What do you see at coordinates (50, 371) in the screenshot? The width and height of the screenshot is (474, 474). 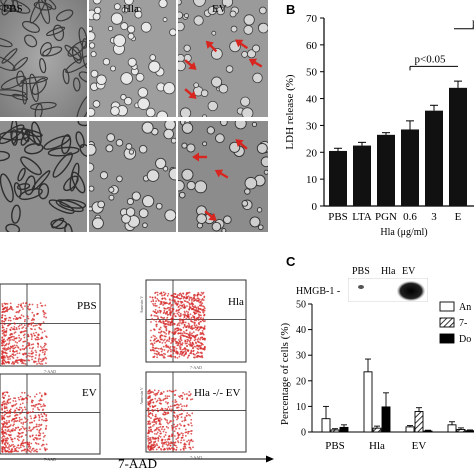 I see `flow-small-xlabel: 7-AAD` at bounding box center [50, 371].